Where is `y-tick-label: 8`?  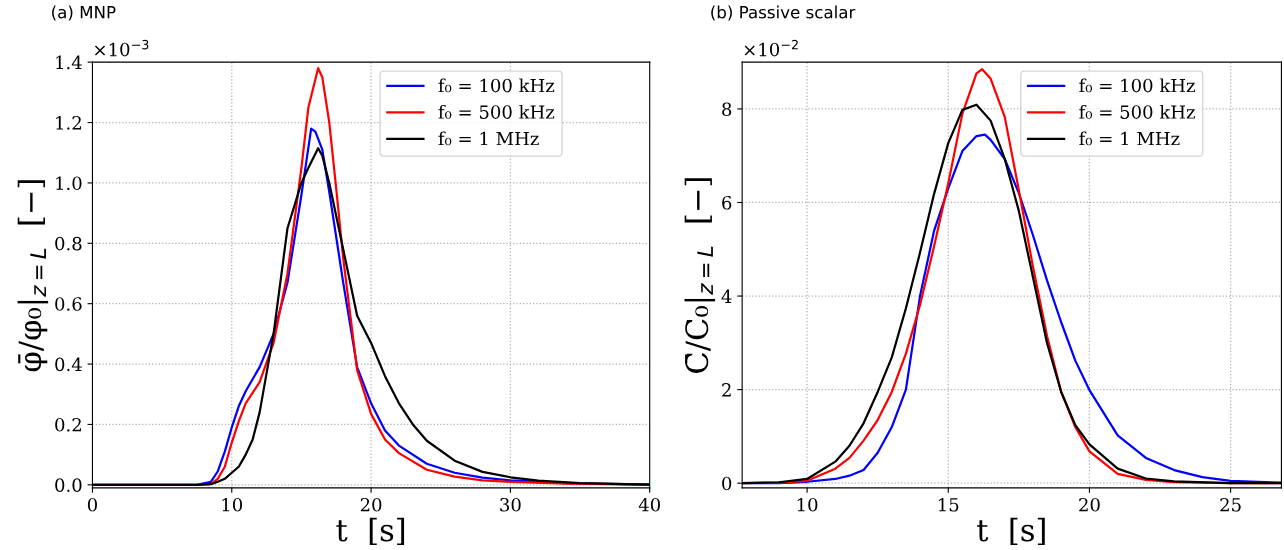
y-tick-label: 8 is located at coordinates (727, 109).